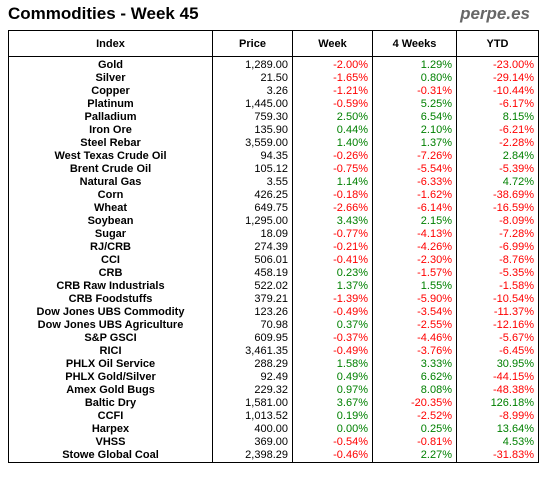 The image size is (544, 504). What do you see at coordinates (273, 273) in the screenshot?
I see `table-row: CRB 458.19 0.23% -1.57% -5.35%` at bounding box center [273, 273].